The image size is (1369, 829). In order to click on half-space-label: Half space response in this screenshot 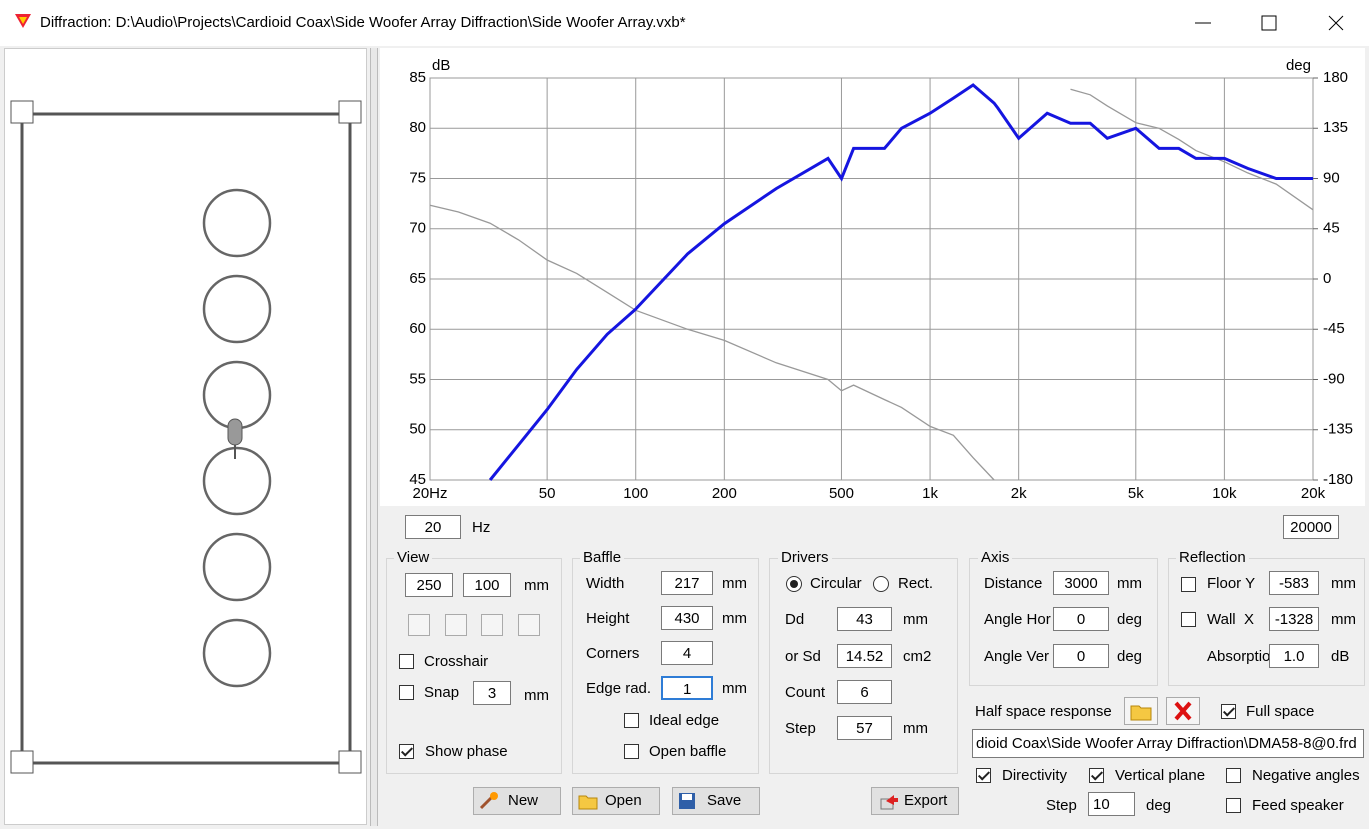, I will do `click(1043, 711)`.